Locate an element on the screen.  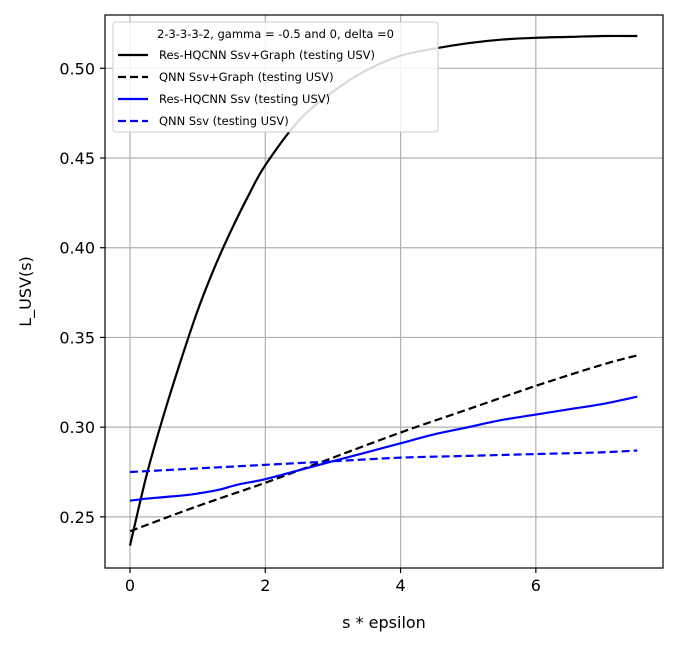
y-axis-label: L_USV(s) is located at coordinates (26, 291).